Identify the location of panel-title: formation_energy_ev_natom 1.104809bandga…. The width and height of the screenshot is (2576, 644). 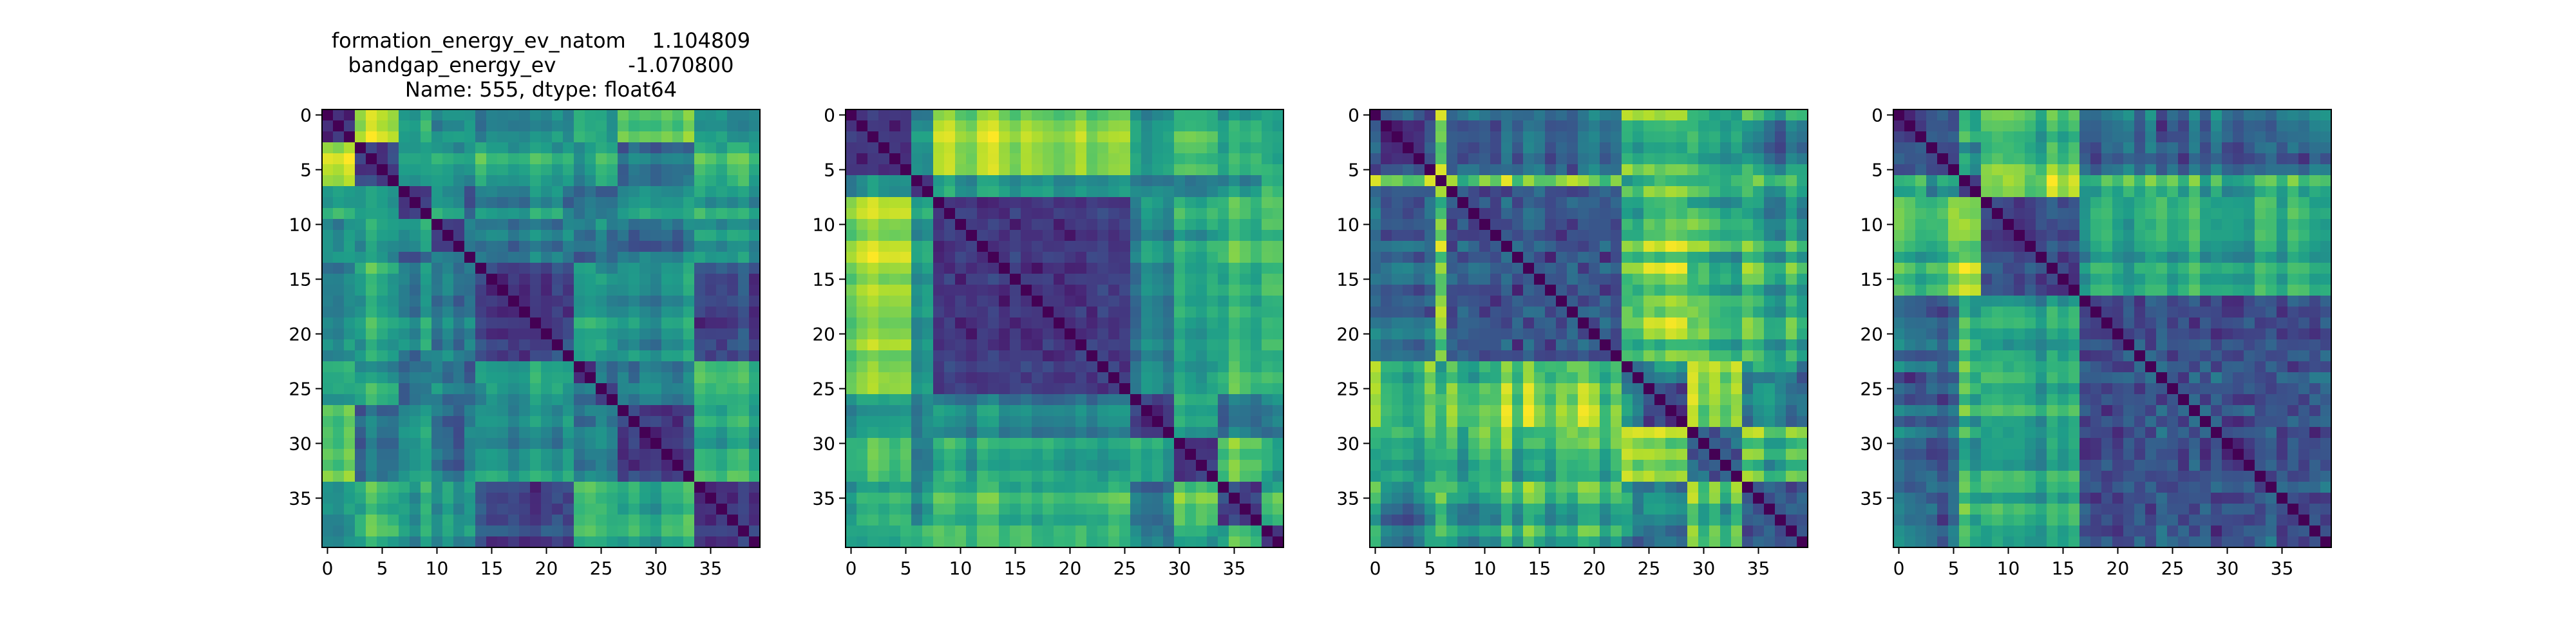
(541, 65).